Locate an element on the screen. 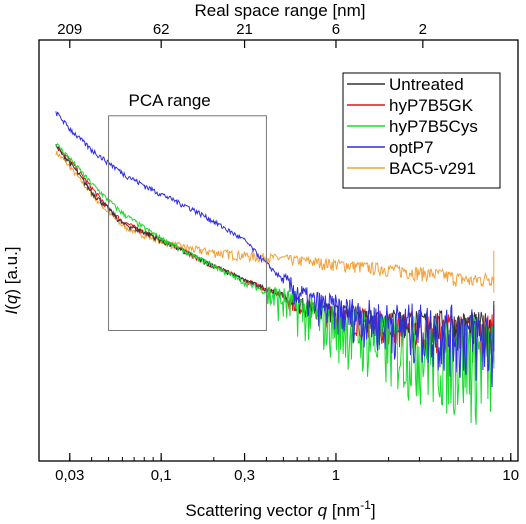 This screenshot has height=524, width=526. legend-label: hyP7B5Cys is located at coordinates (433, 126).